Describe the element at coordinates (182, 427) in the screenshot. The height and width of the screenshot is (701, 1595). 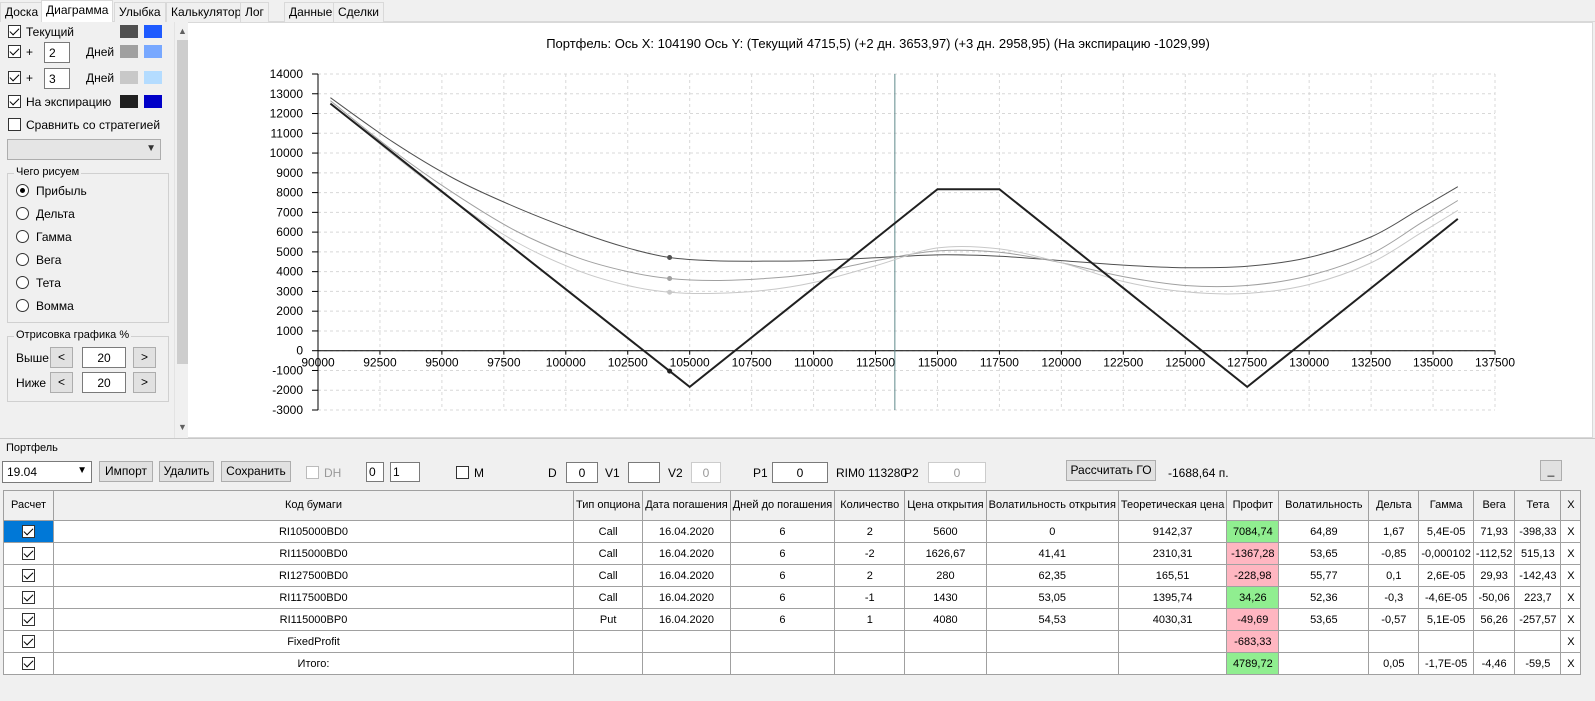
I see `scroll-down-icon: ▼` at that location.